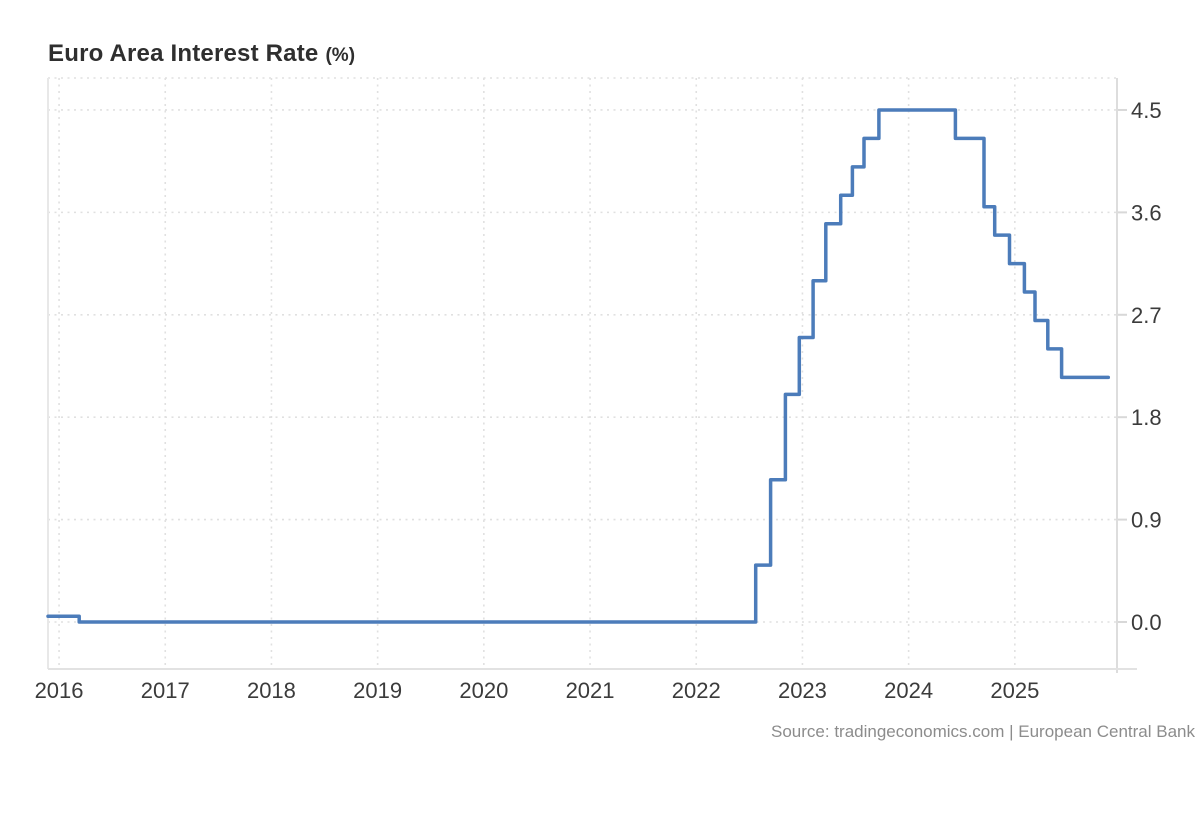 This screenshot has width=1200, height=820. What do you see at coordinates (340, 55) in the screenshot?
I see `chart-title-unit: (%)` at bounding box center [340, 55].